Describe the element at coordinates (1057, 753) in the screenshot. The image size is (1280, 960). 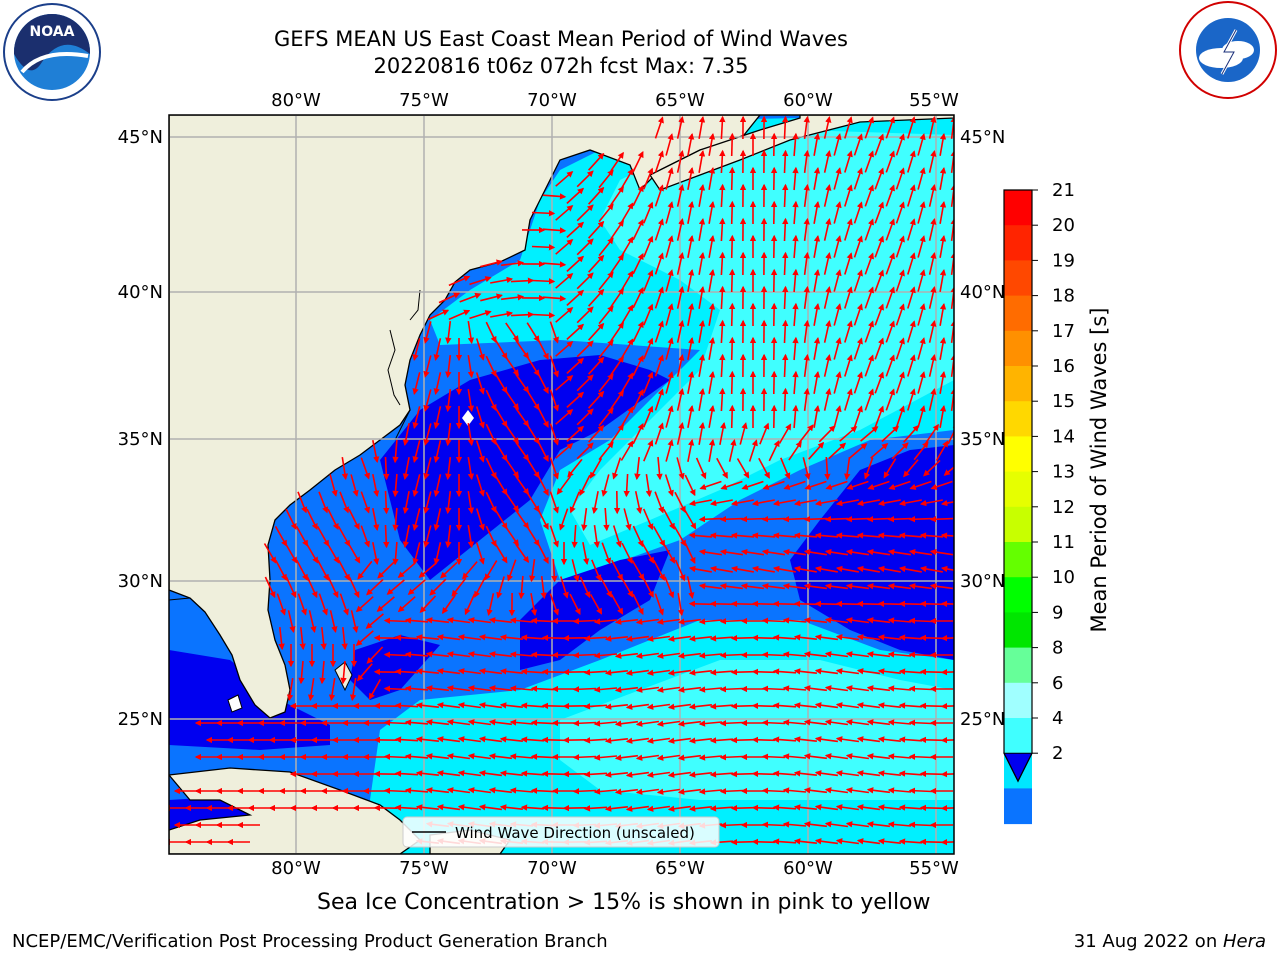
I see `colorbar-tick-label: 2` at that location.